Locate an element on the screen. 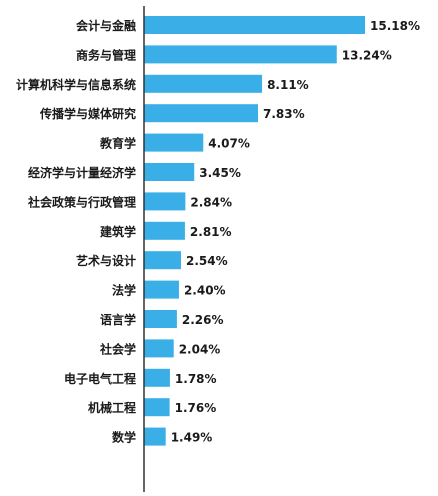  value-label: 4.07% is located at coordinates (229, 144).